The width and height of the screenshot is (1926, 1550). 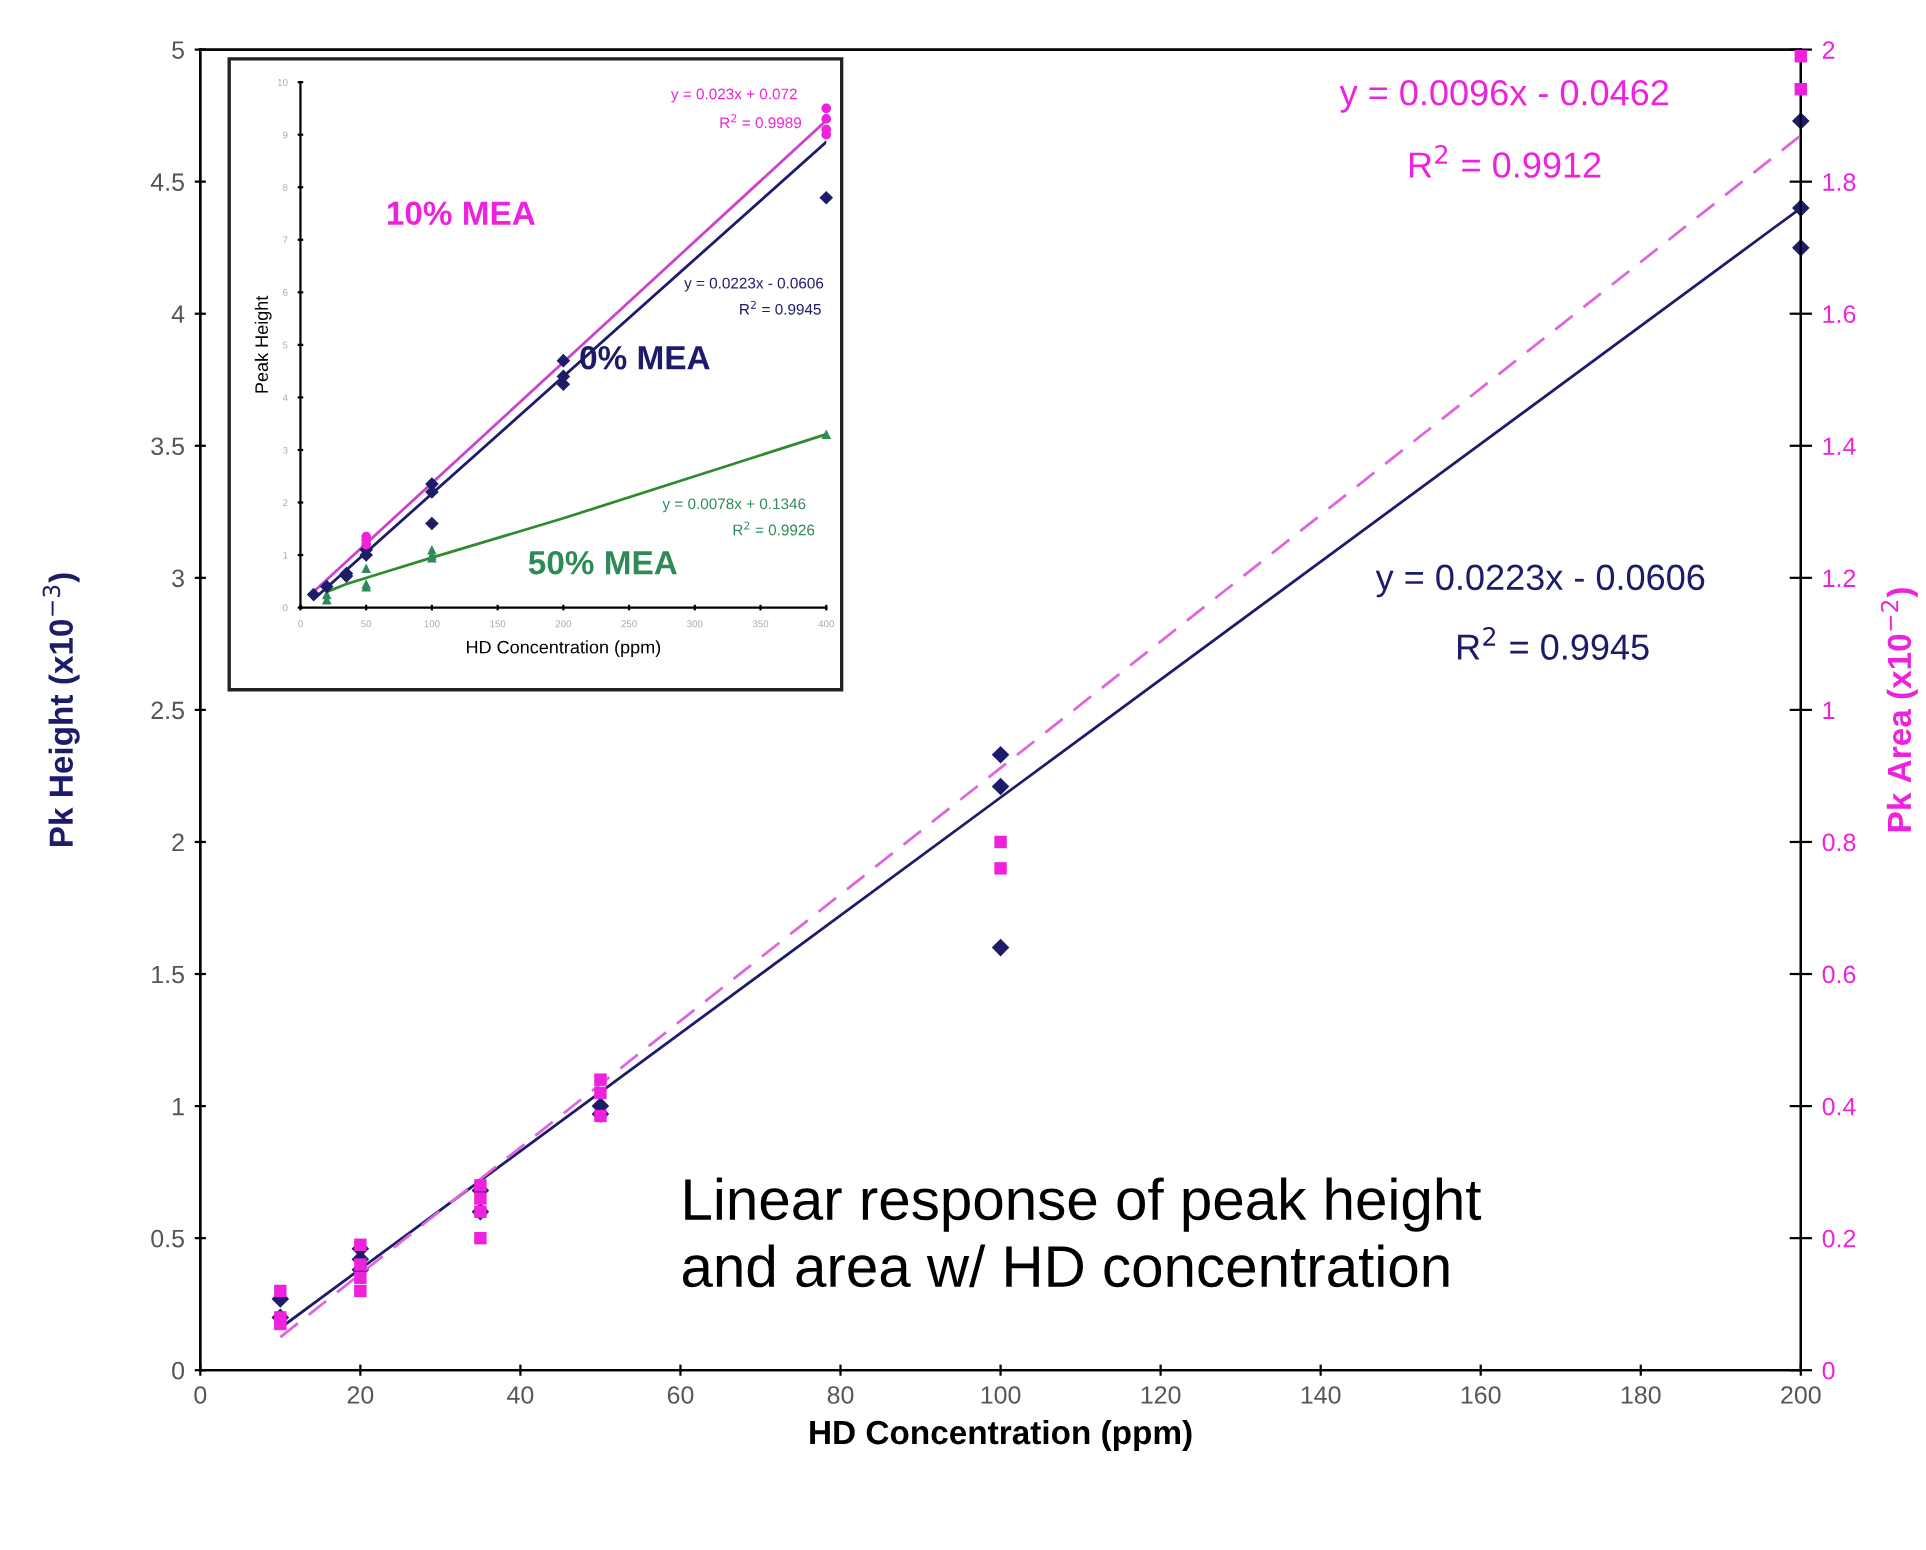 What do you see at coordinates (360, 1395) in the screenshot?
I see `x-tick-label: 20` at bounding box center [360, 1395].